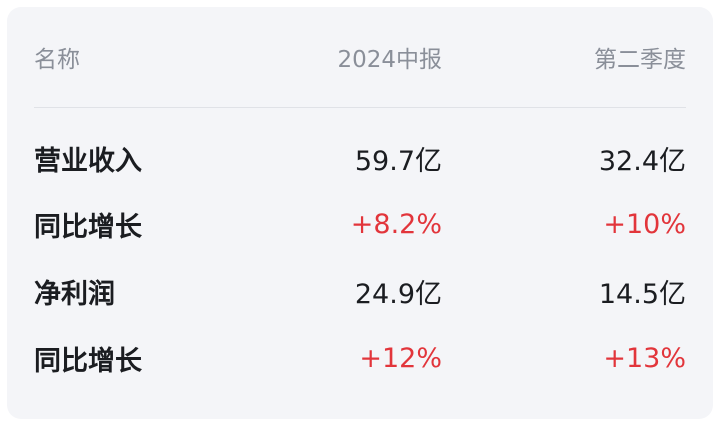 This screenshot has height=426, width=720. Describe the element at coordinates (644, 224) in the screenshot. I see `row-value-second-quarter: +10%` at that location.